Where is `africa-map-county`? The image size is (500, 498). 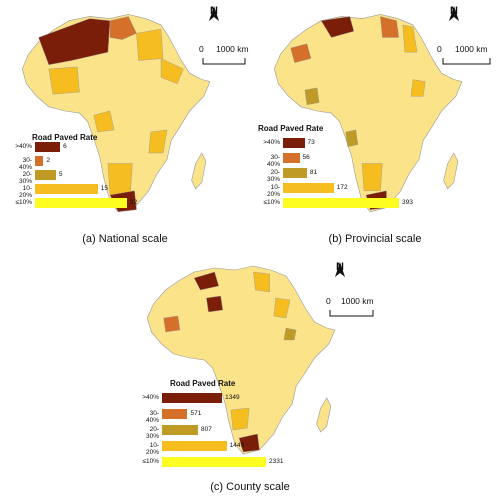
africa-map-county is located at coordinates (241, 360).